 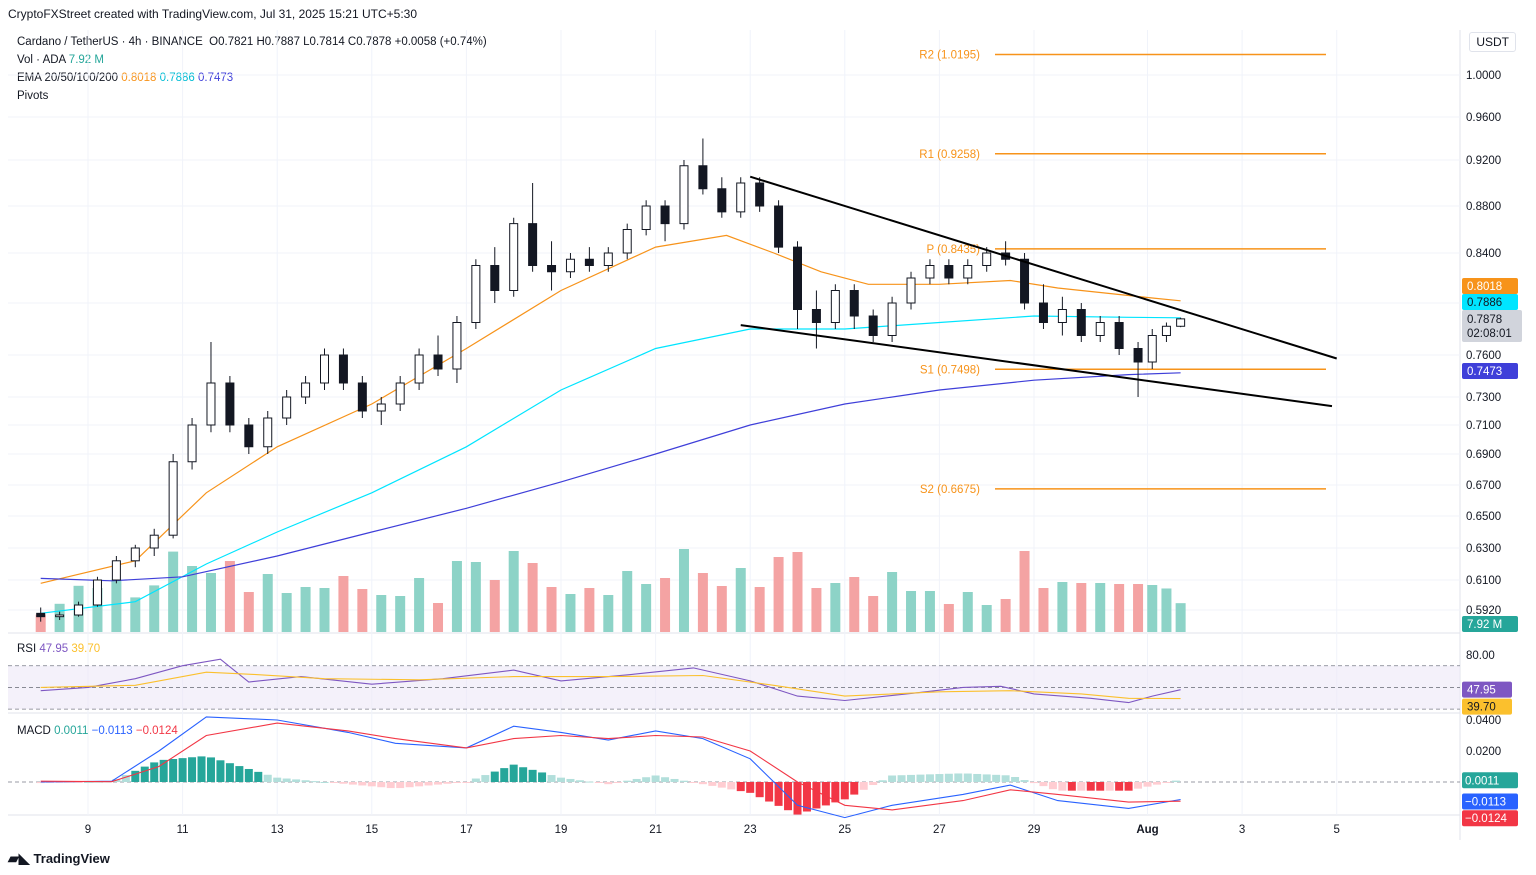 I want to click on time-tick-label: 19, so click(x=561, y=830).